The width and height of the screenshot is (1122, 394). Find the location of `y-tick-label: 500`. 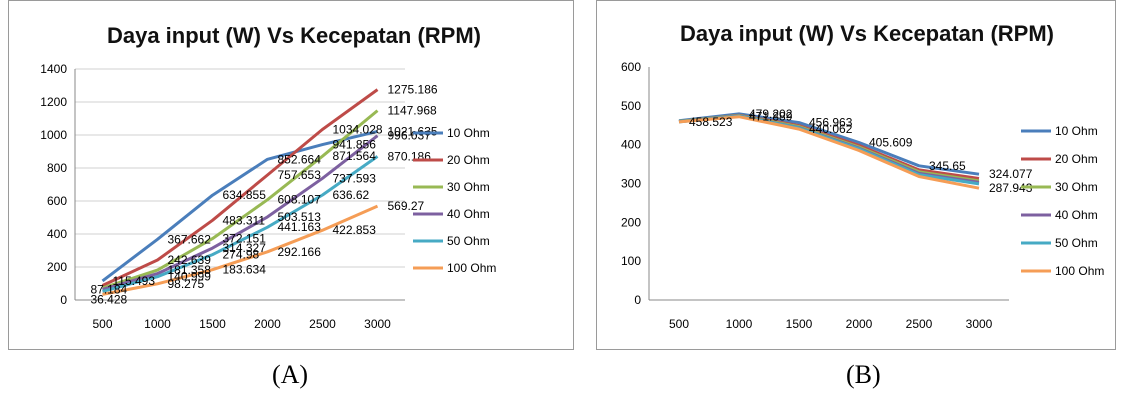

y-tick-label: 500 is located at coordinates (631, 106).